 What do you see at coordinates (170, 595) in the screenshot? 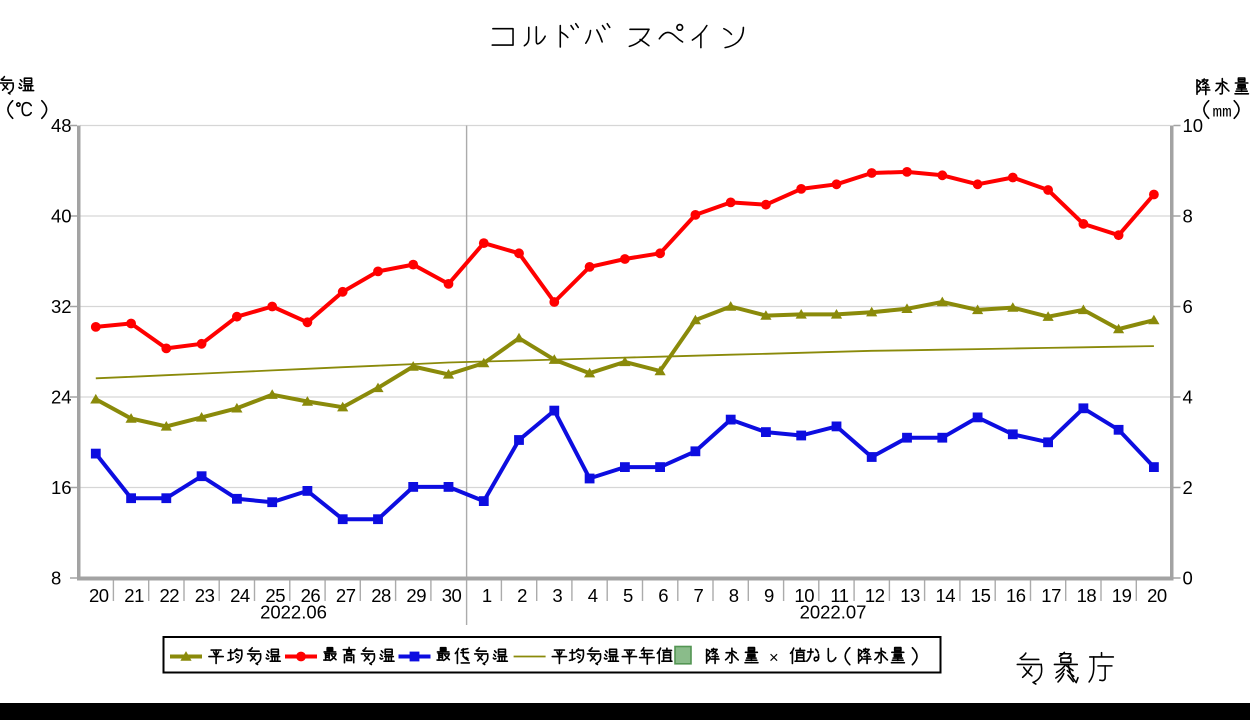
I see `svg-text: 22` at bounding box center [170, 595].